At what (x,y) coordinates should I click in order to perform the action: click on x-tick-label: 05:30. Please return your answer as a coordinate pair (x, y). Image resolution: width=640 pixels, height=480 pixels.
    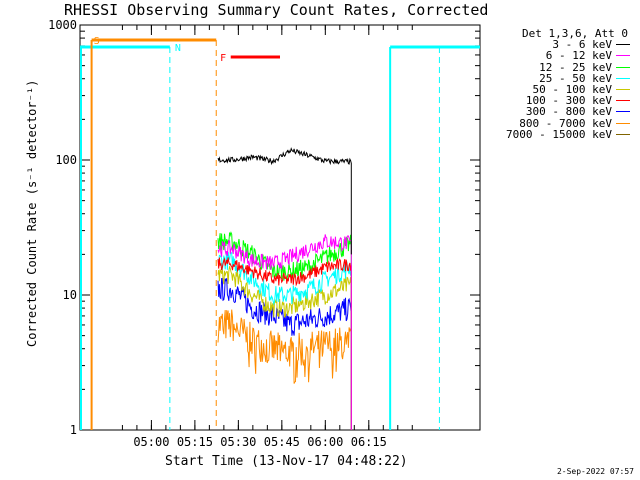
    Looking at the image, I should click on (238, 442).